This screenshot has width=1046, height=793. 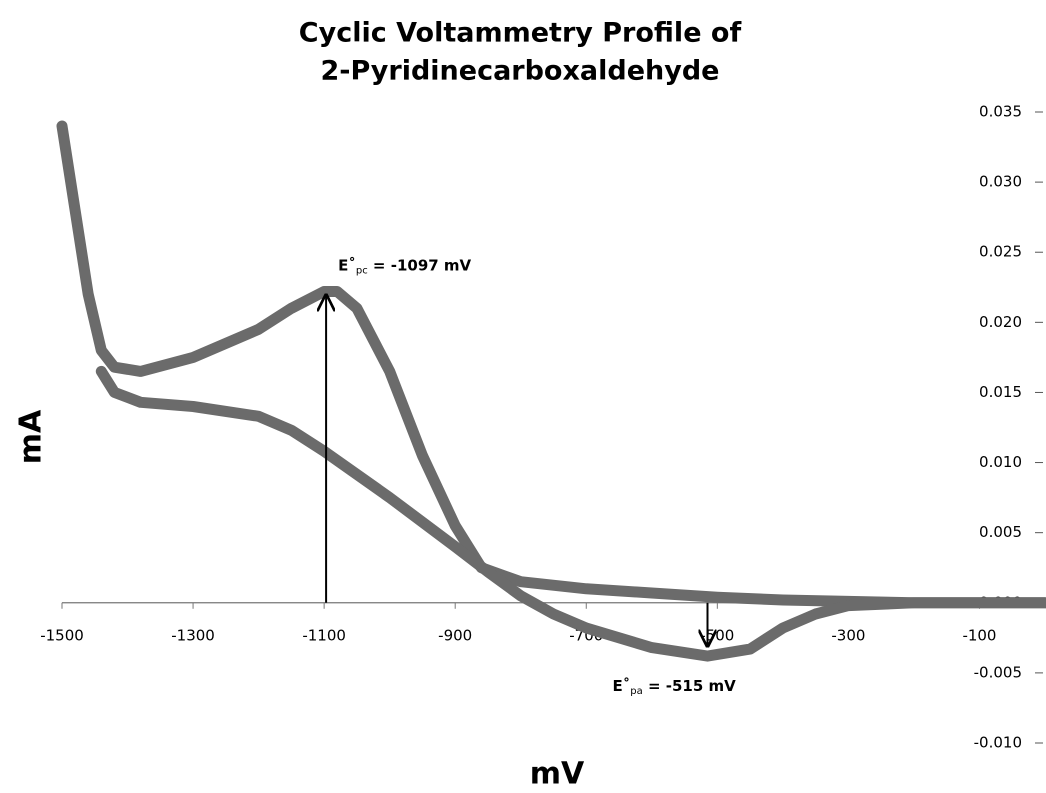 I want to click on y-tick-label: 0.005, so click(x=1000, y=532).